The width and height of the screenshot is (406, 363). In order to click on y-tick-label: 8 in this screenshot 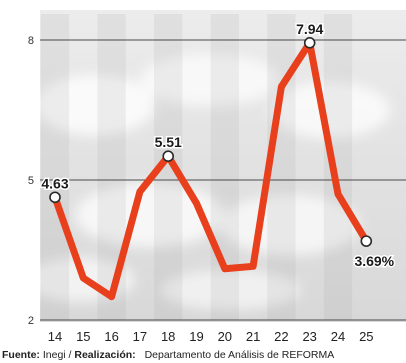, I will do `click(31, 41)`.